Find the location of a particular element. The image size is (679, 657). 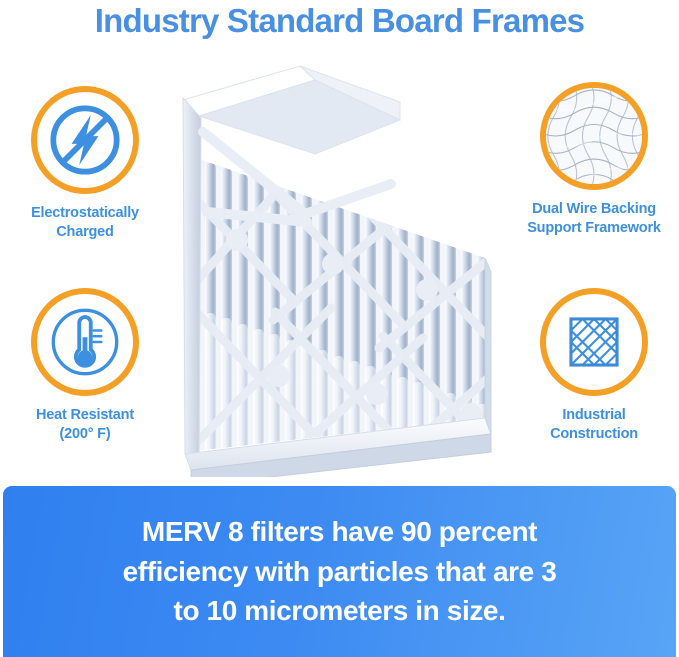

feature-caption: Electrostatically Charged is located at coordinates (85, 223).